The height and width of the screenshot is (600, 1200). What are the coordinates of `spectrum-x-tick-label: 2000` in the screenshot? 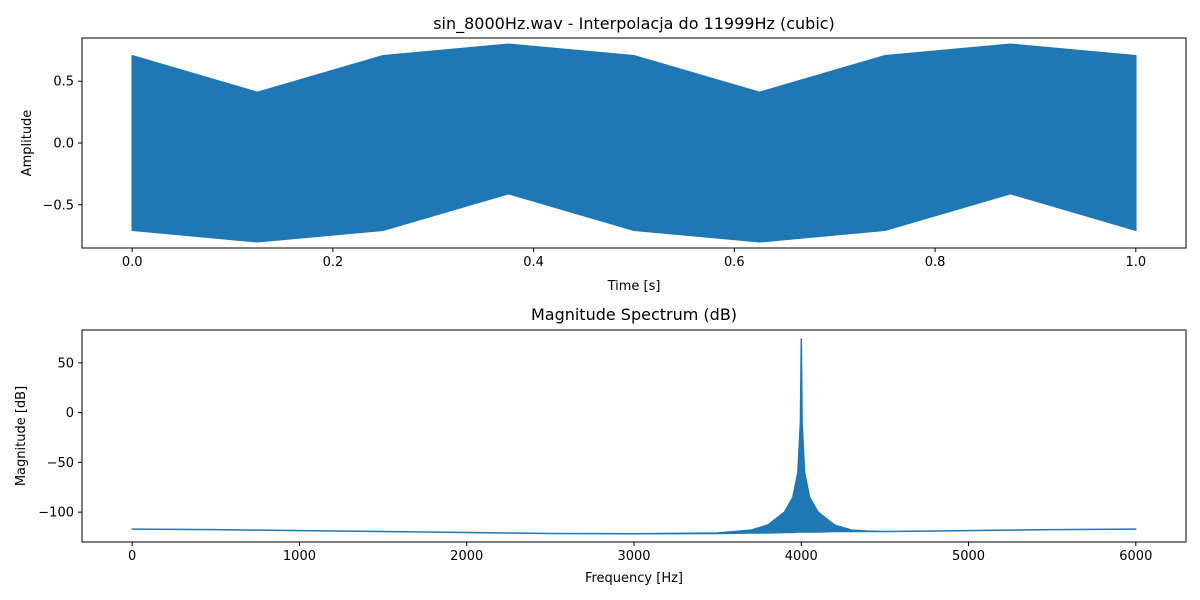 It's located at (466, 556).